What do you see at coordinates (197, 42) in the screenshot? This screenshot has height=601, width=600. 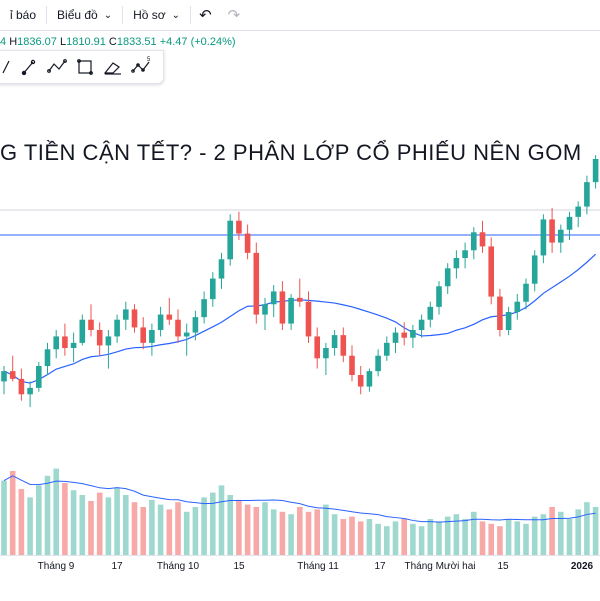 I see `change-value: +4.47 (+0.24%)` at bounding box center [197, 42].